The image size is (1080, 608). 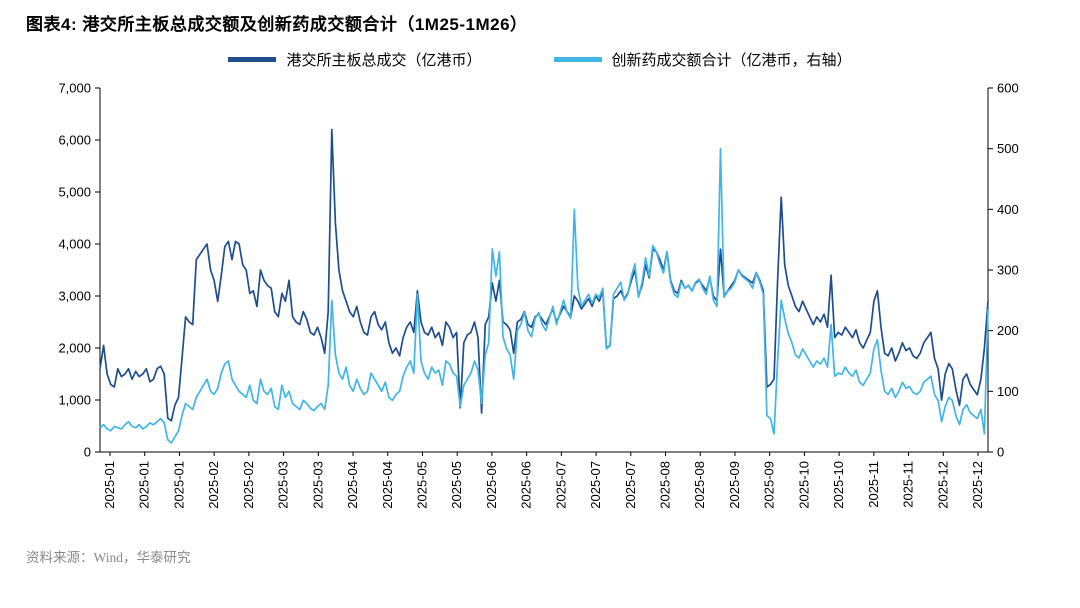 What do you see at coordinates (252, 59) in the screenshot?
I see `main-board-line-swatch` at bounding box center [252, 59].